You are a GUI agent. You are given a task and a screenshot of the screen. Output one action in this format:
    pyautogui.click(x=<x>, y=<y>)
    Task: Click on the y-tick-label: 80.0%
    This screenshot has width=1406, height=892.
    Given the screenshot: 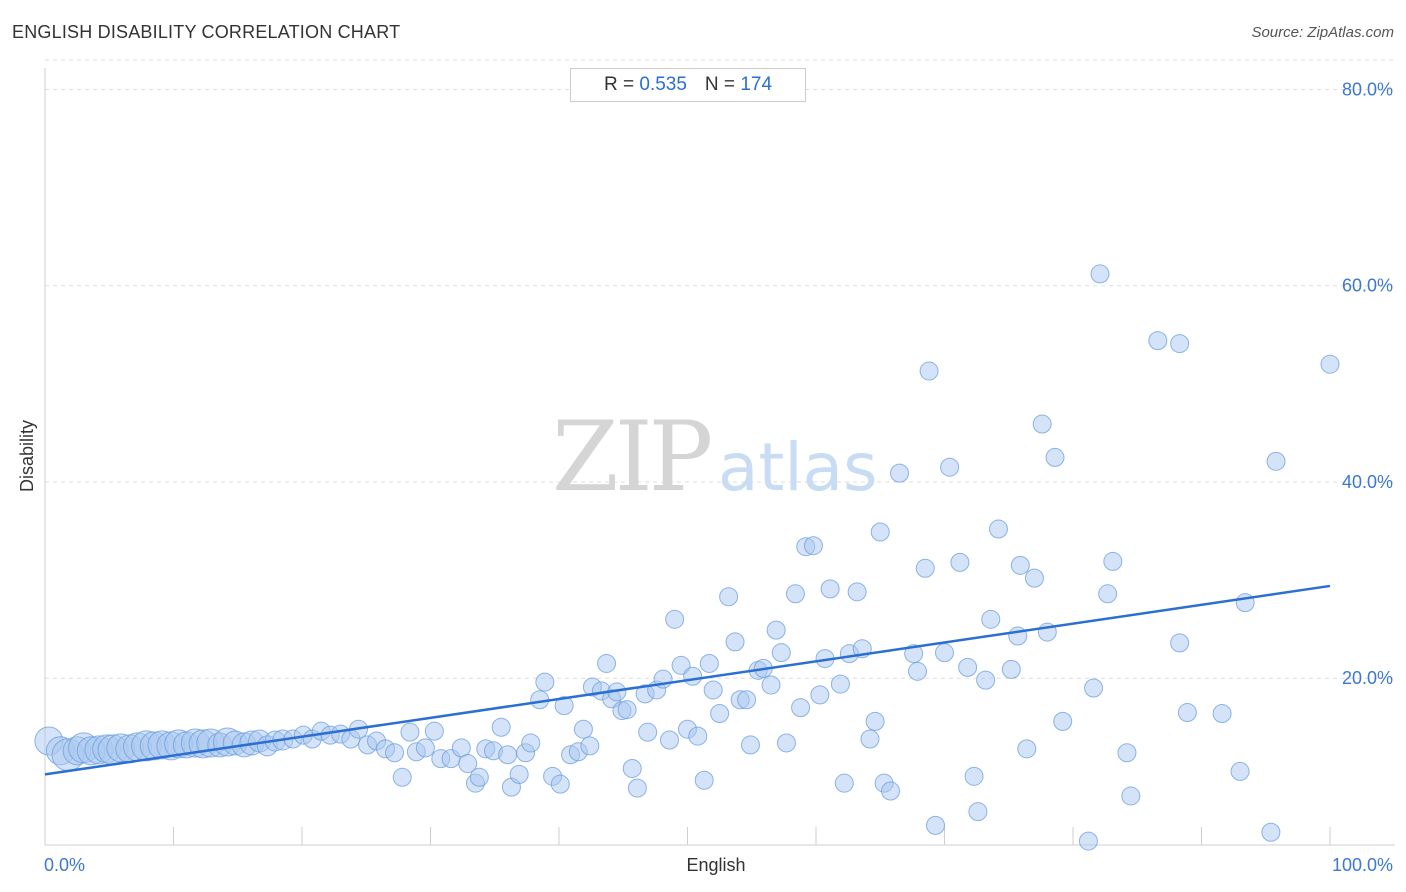 What is the action you would take?
    pyautogui.click(x=1367, y=89)
    